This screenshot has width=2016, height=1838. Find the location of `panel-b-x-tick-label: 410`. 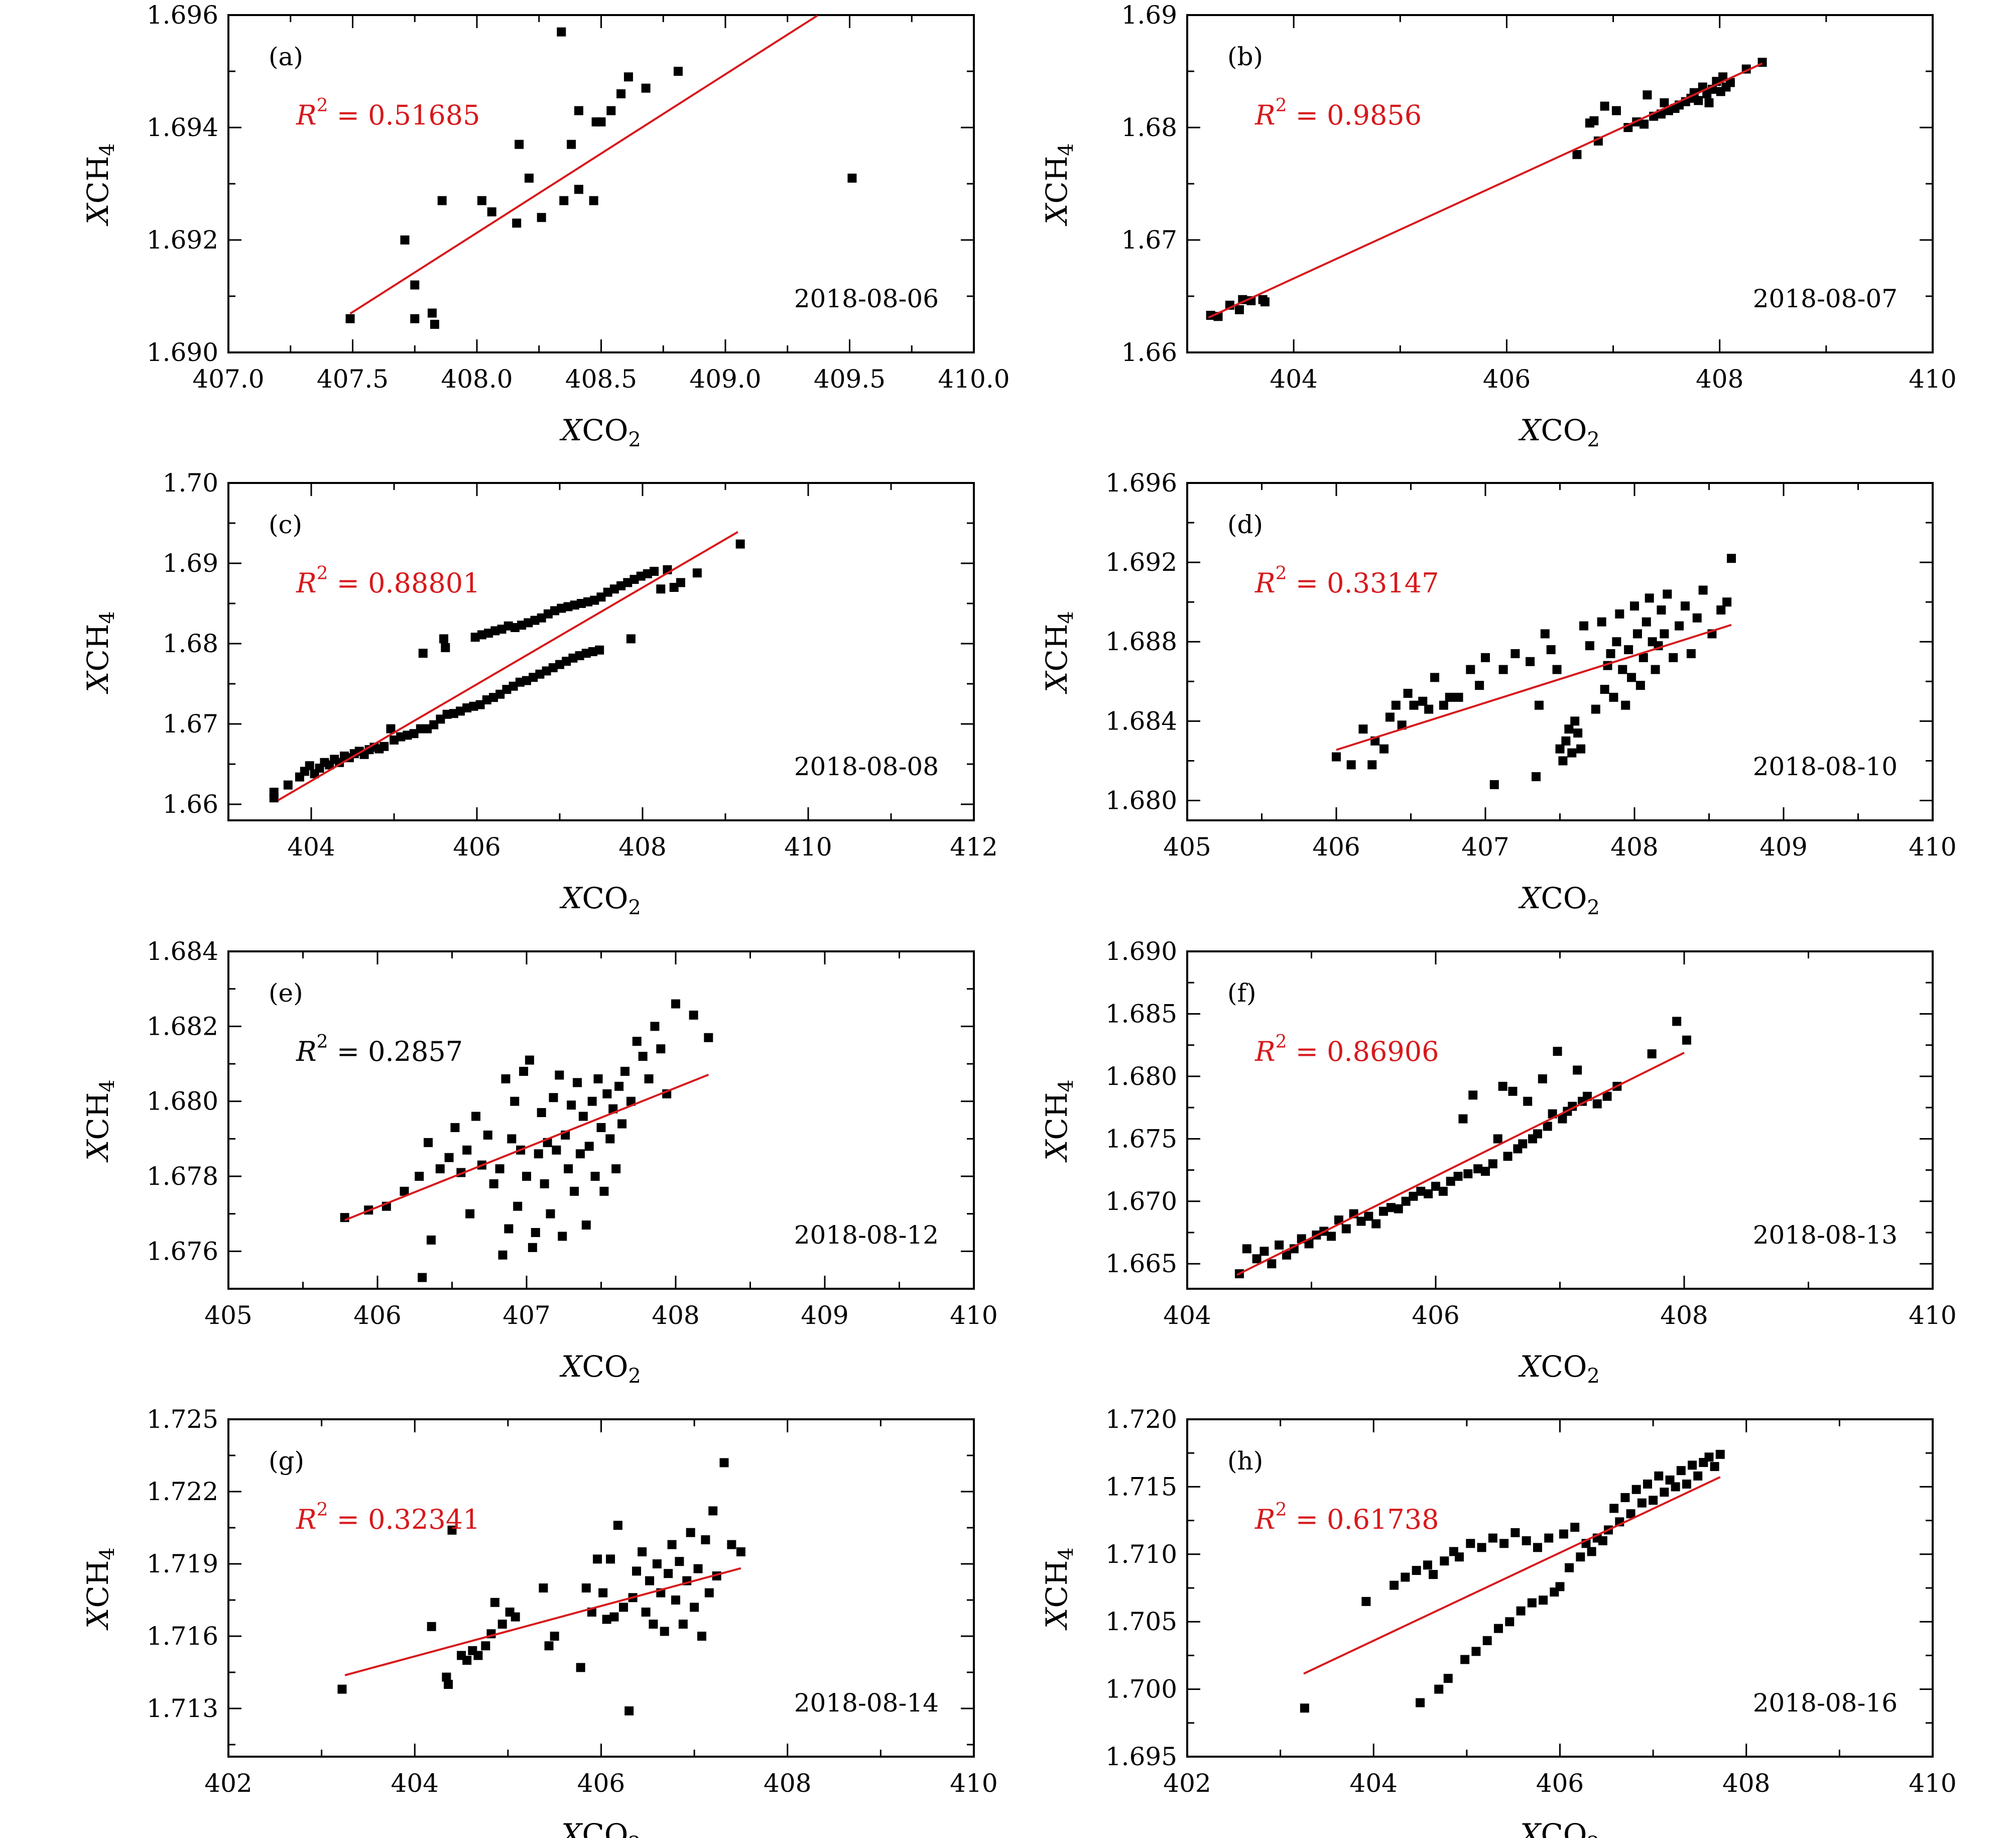

panel-b-x-tick-label: 410 is located at coordinates (1932, 379).